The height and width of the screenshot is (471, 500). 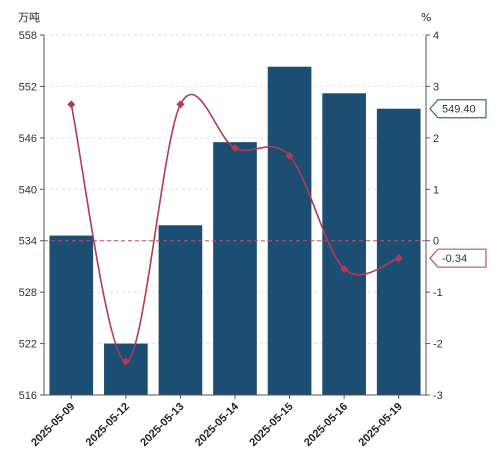 I want to click on y-left-ticks: 516 522 528 534 540 546 552 558, so click(x=31, y=216).